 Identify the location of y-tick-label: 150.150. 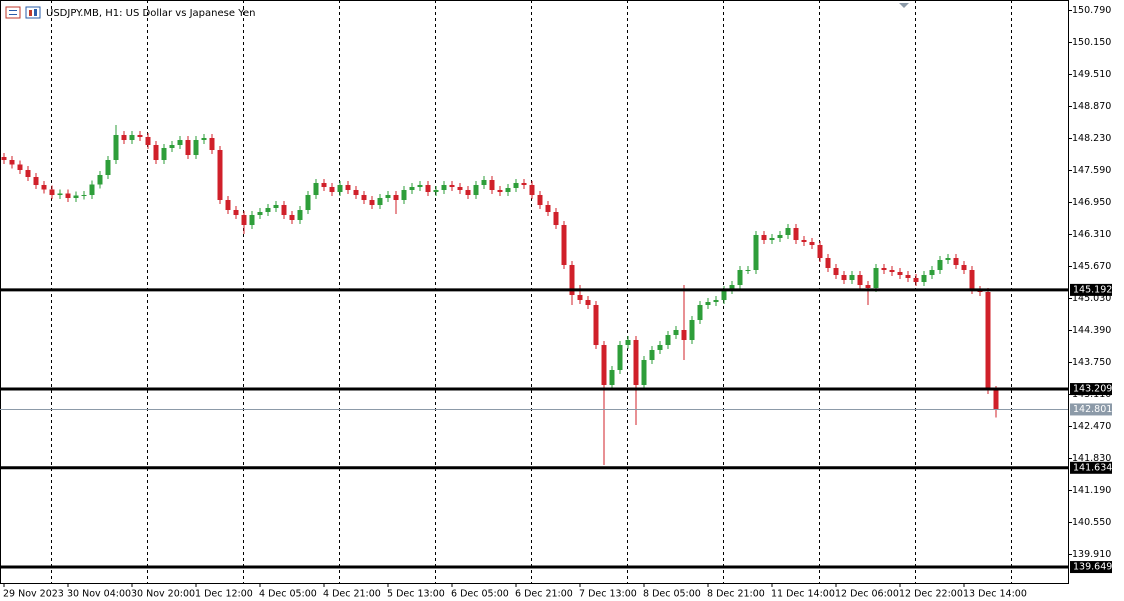
(1091, 42).